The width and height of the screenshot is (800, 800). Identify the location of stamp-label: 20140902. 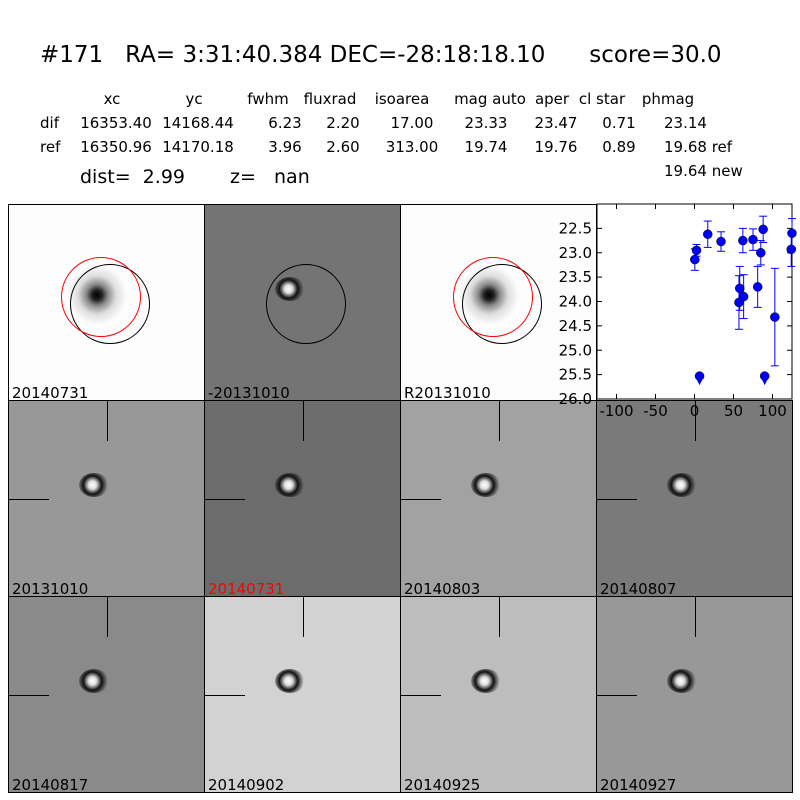
(246, 784).